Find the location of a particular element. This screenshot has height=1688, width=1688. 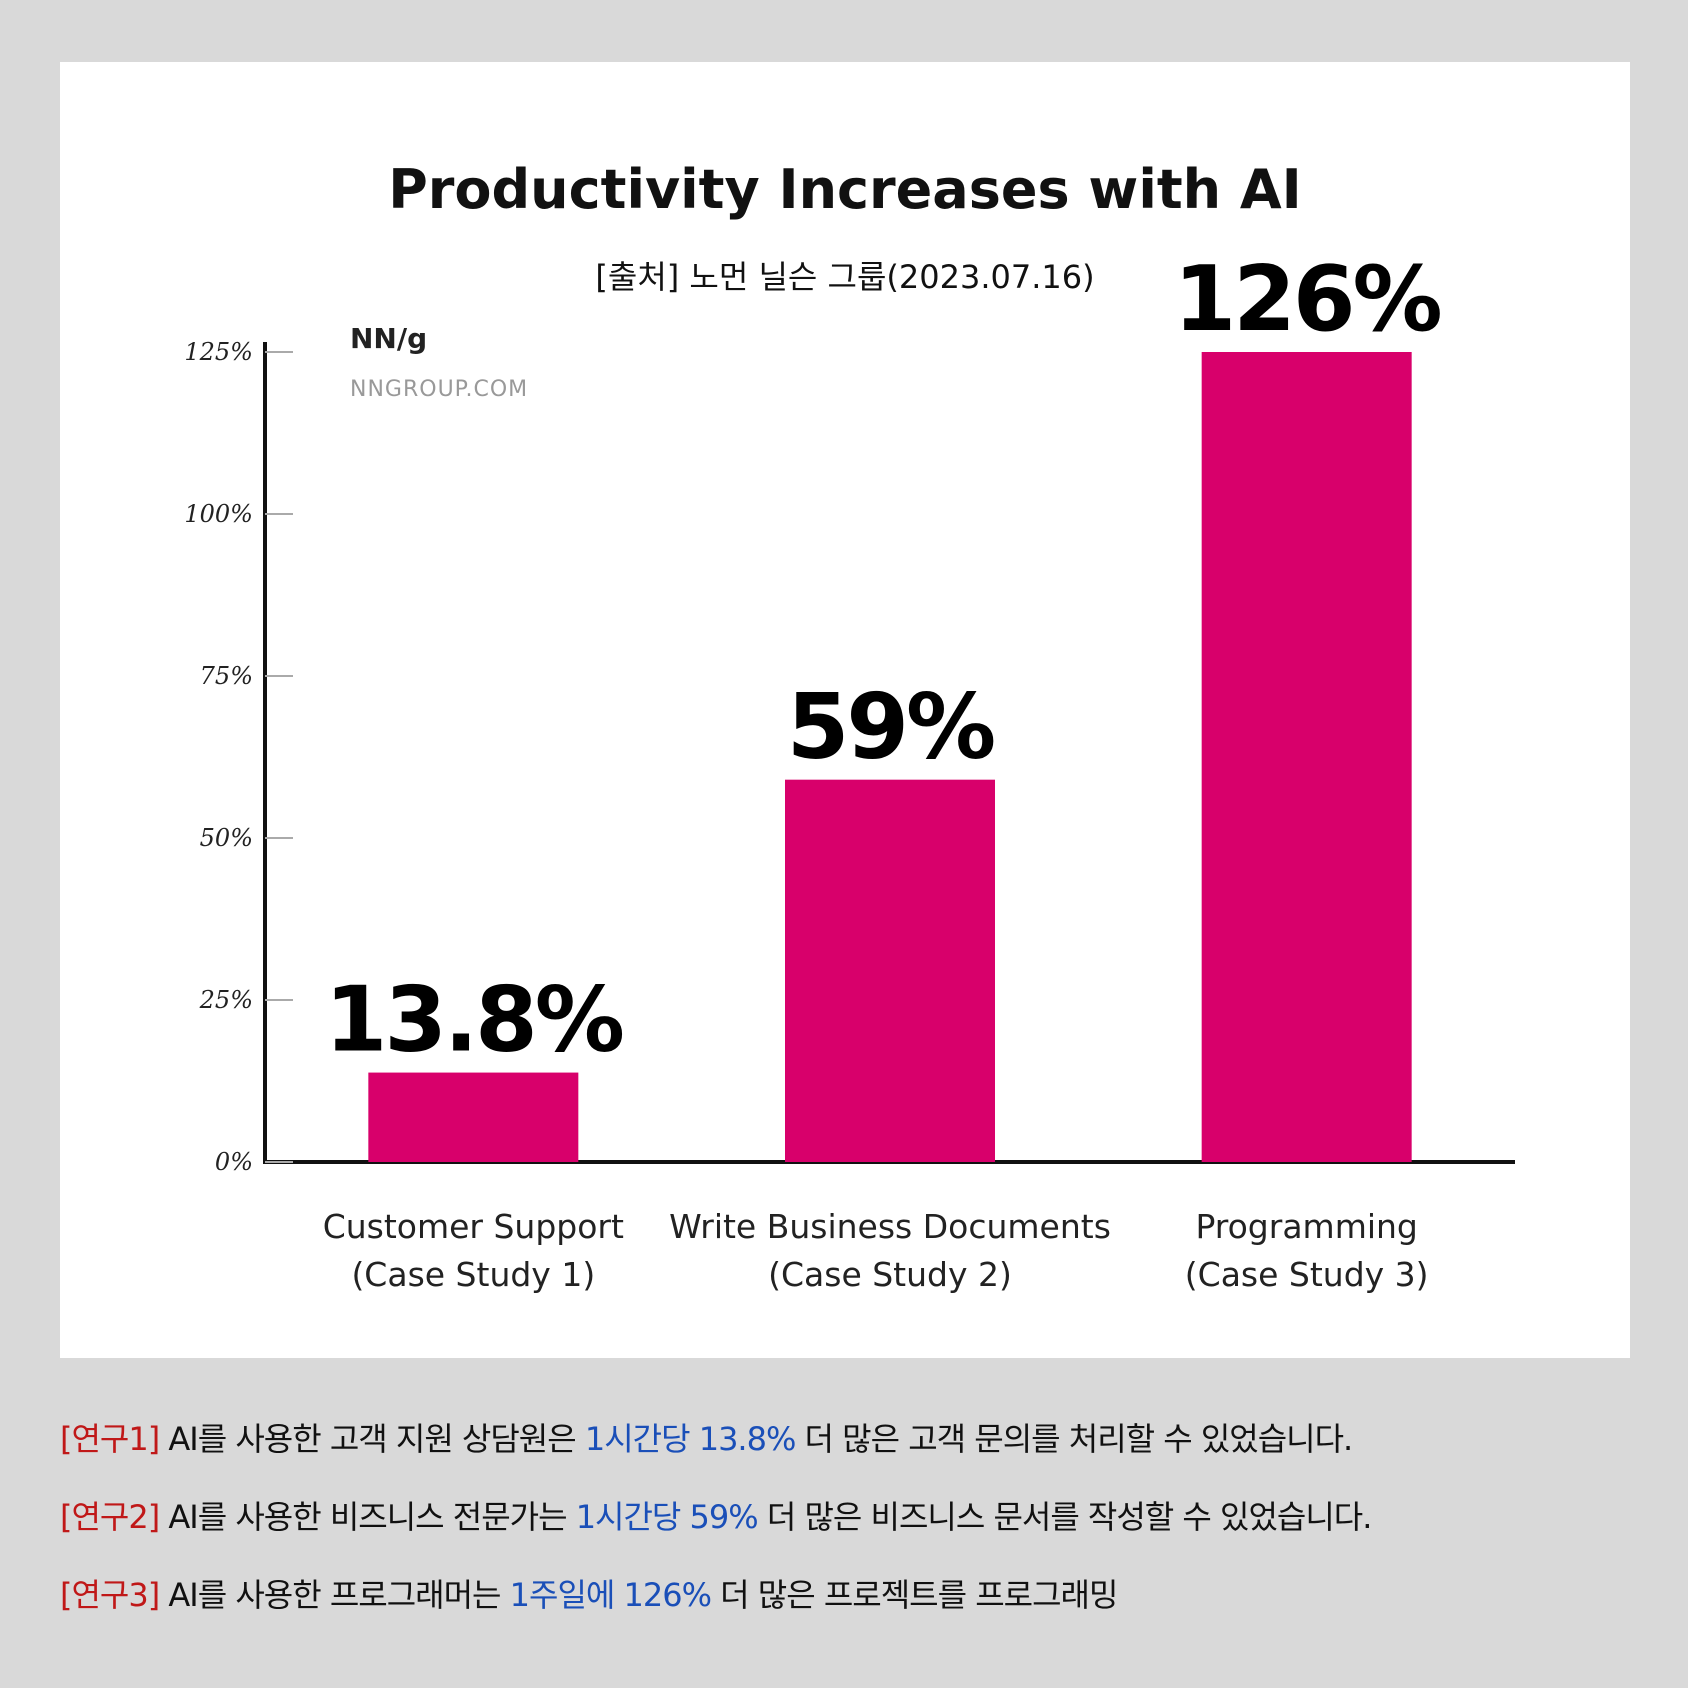

data-label: 59% is located at coordinates (890, 727).